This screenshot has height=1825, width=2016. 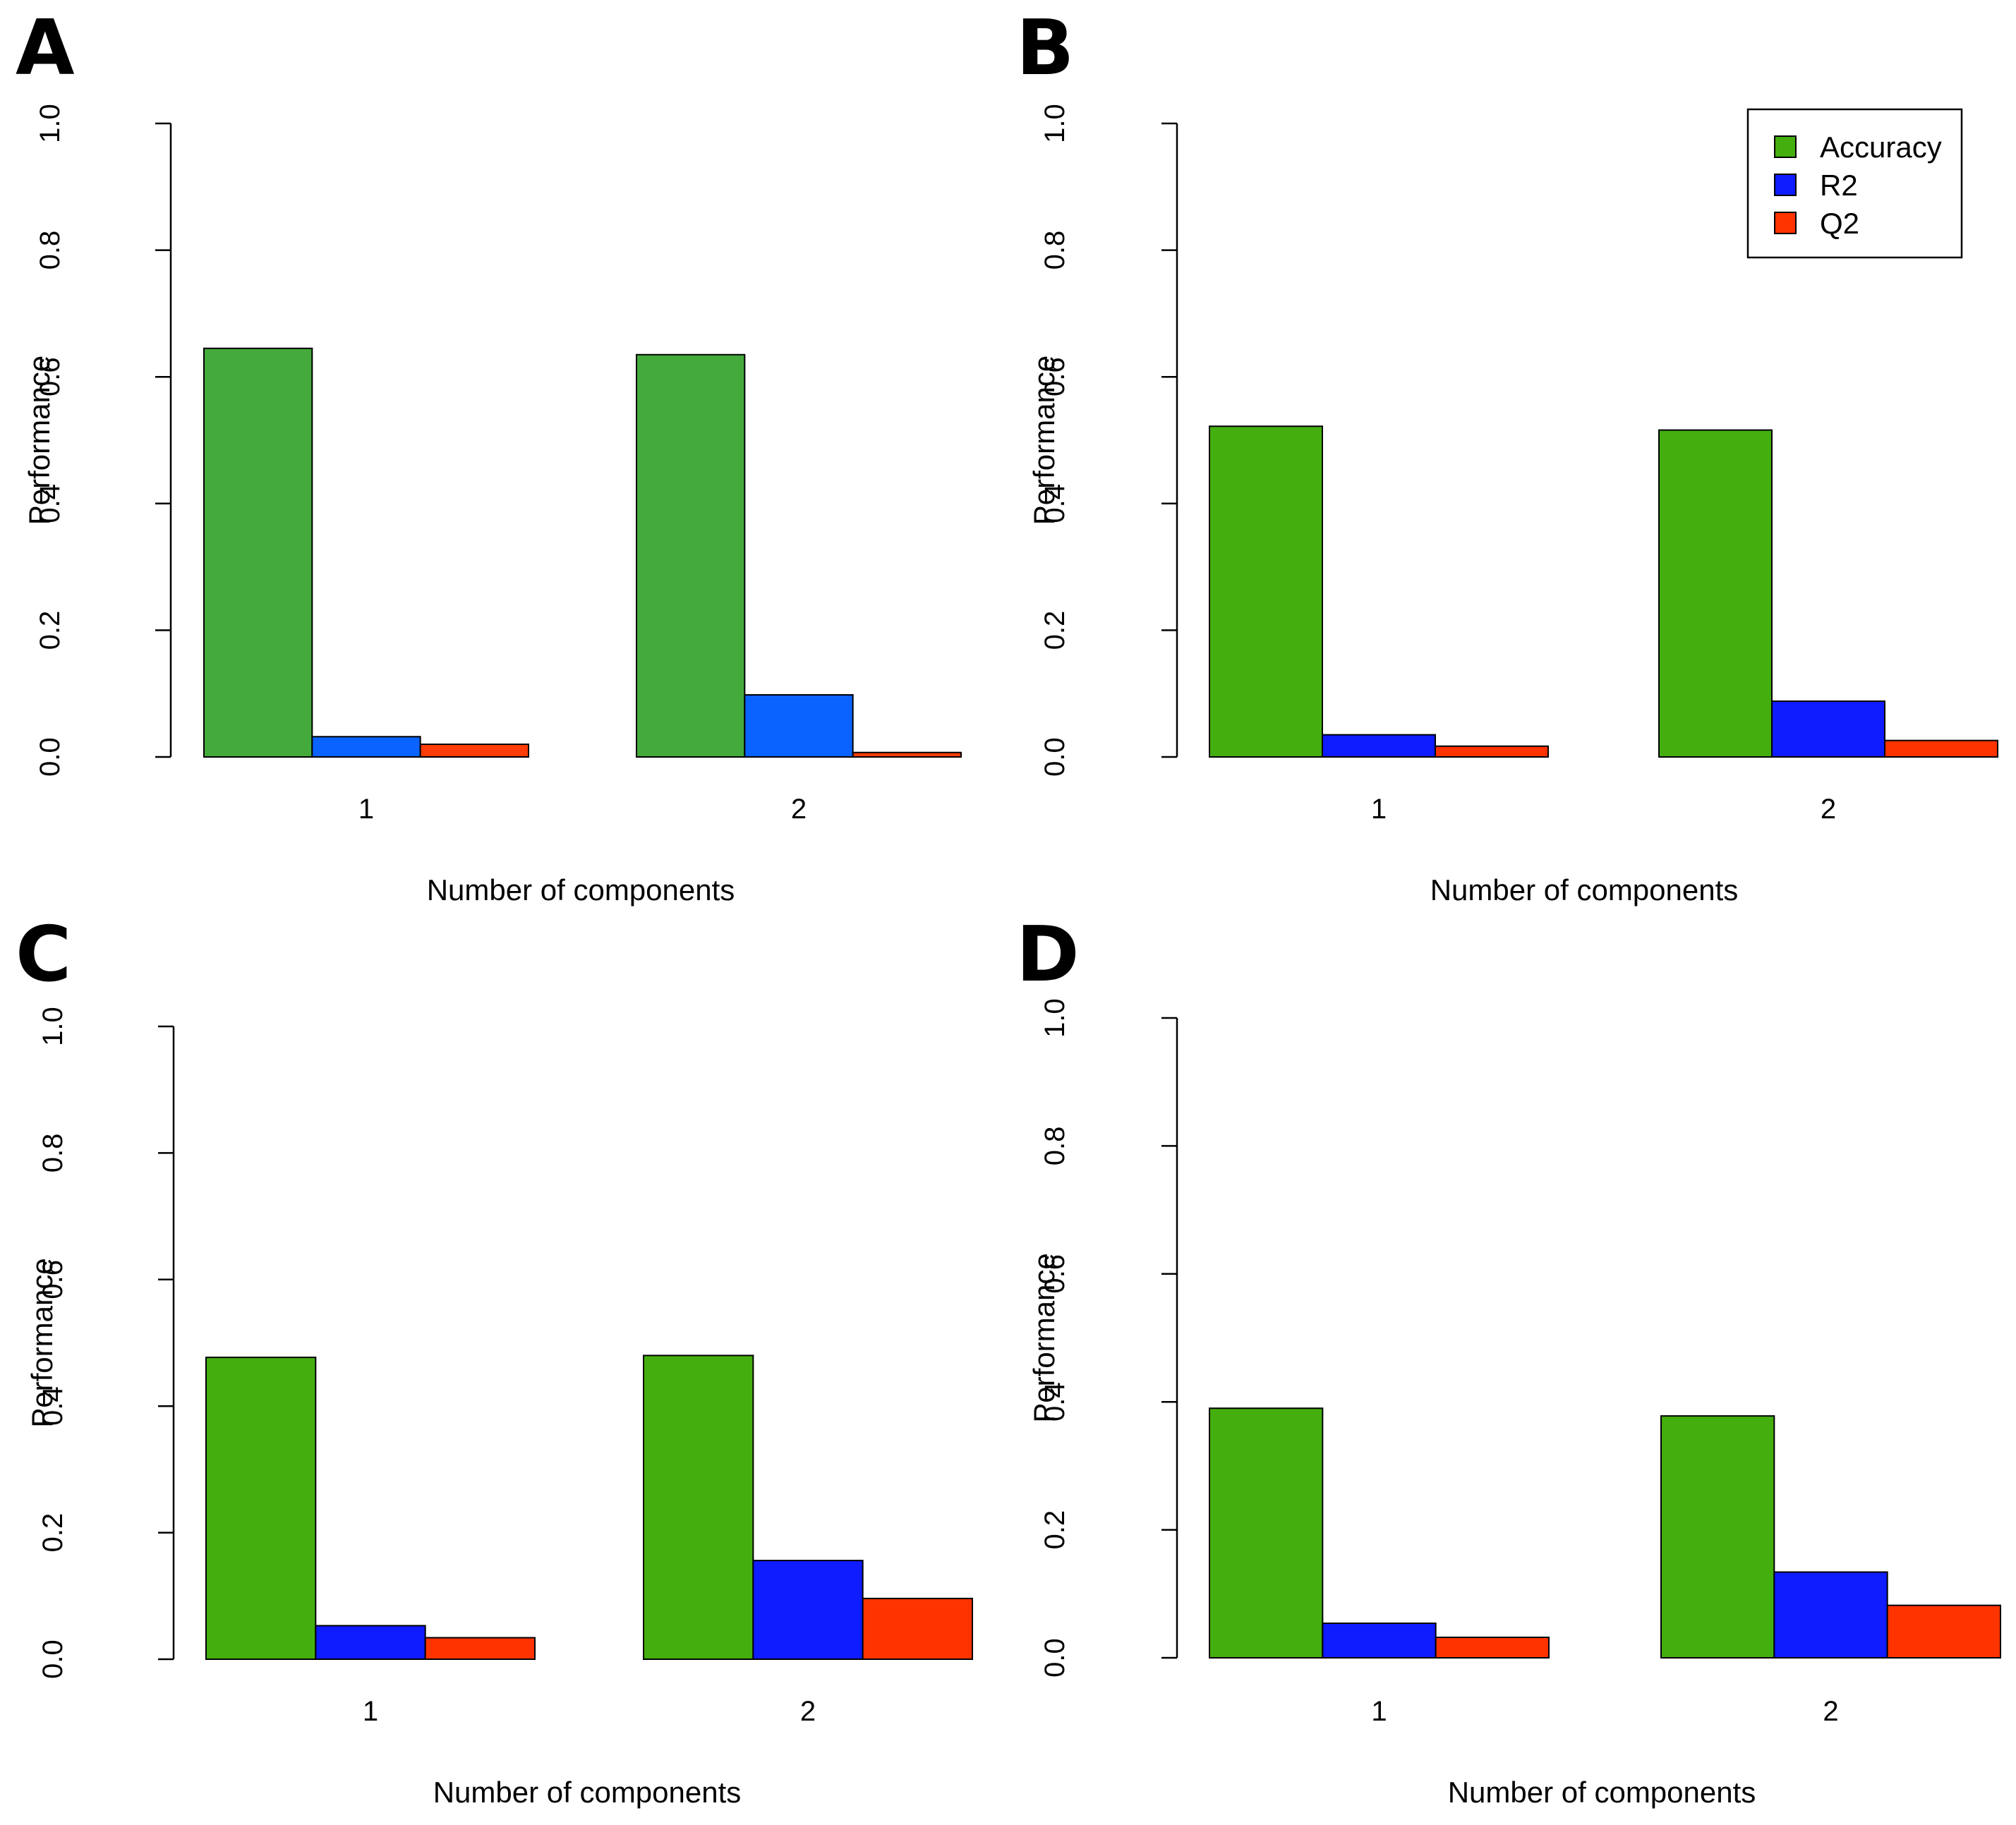 What do you see at coordinates (1048, 955) in the screenshot?
I see `panel-letter-D: D` at bounding box center [1048, 955].